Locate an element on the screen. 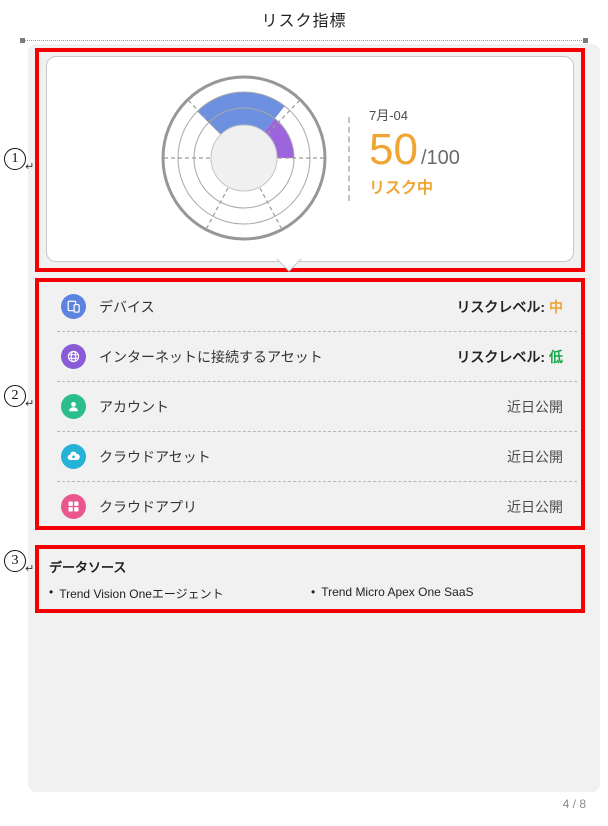 This screenshot has height=826, width=608. list-item-cloud-assets: クラウドアセット 近日公開 is located at coordinates (310, 456).